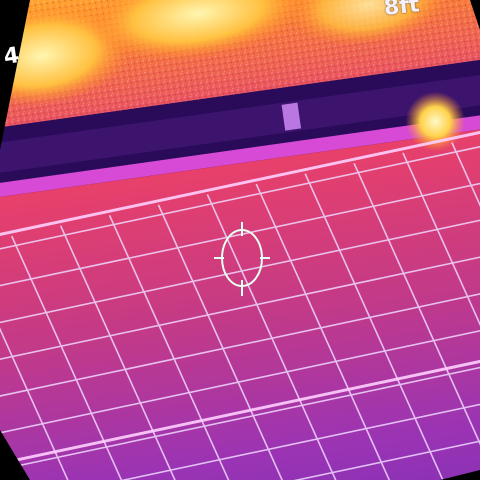  Describe the element at coordinates (242, 259) in the screenshot. I see `crosshair-reticle-icon` at that location.